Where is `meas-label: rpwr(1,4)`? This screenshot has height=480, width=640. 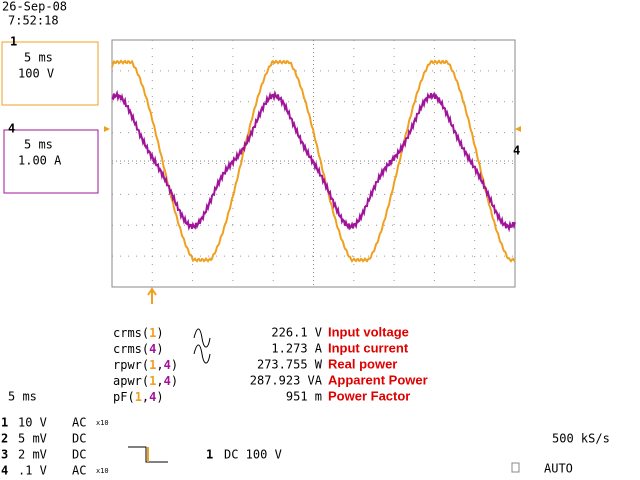 meas-label: rpwr(1,4) is located at coordinates (145, 365).